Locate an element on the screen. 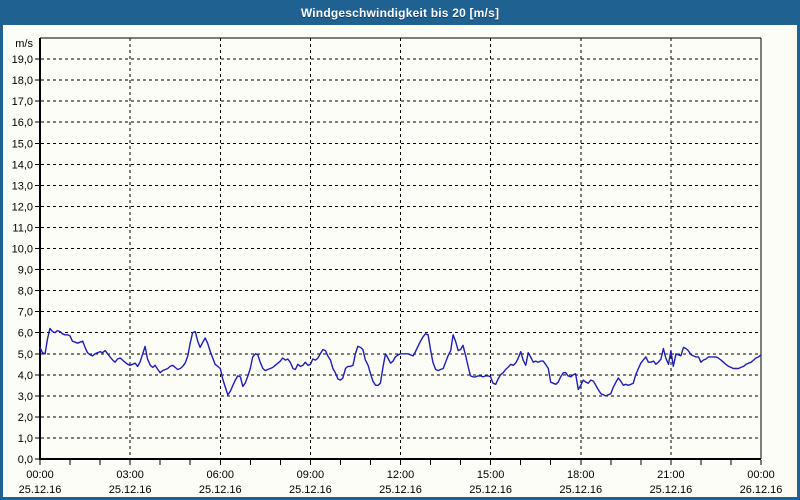  y-tick-label: 1,0 is located at coordinates (25, 439).